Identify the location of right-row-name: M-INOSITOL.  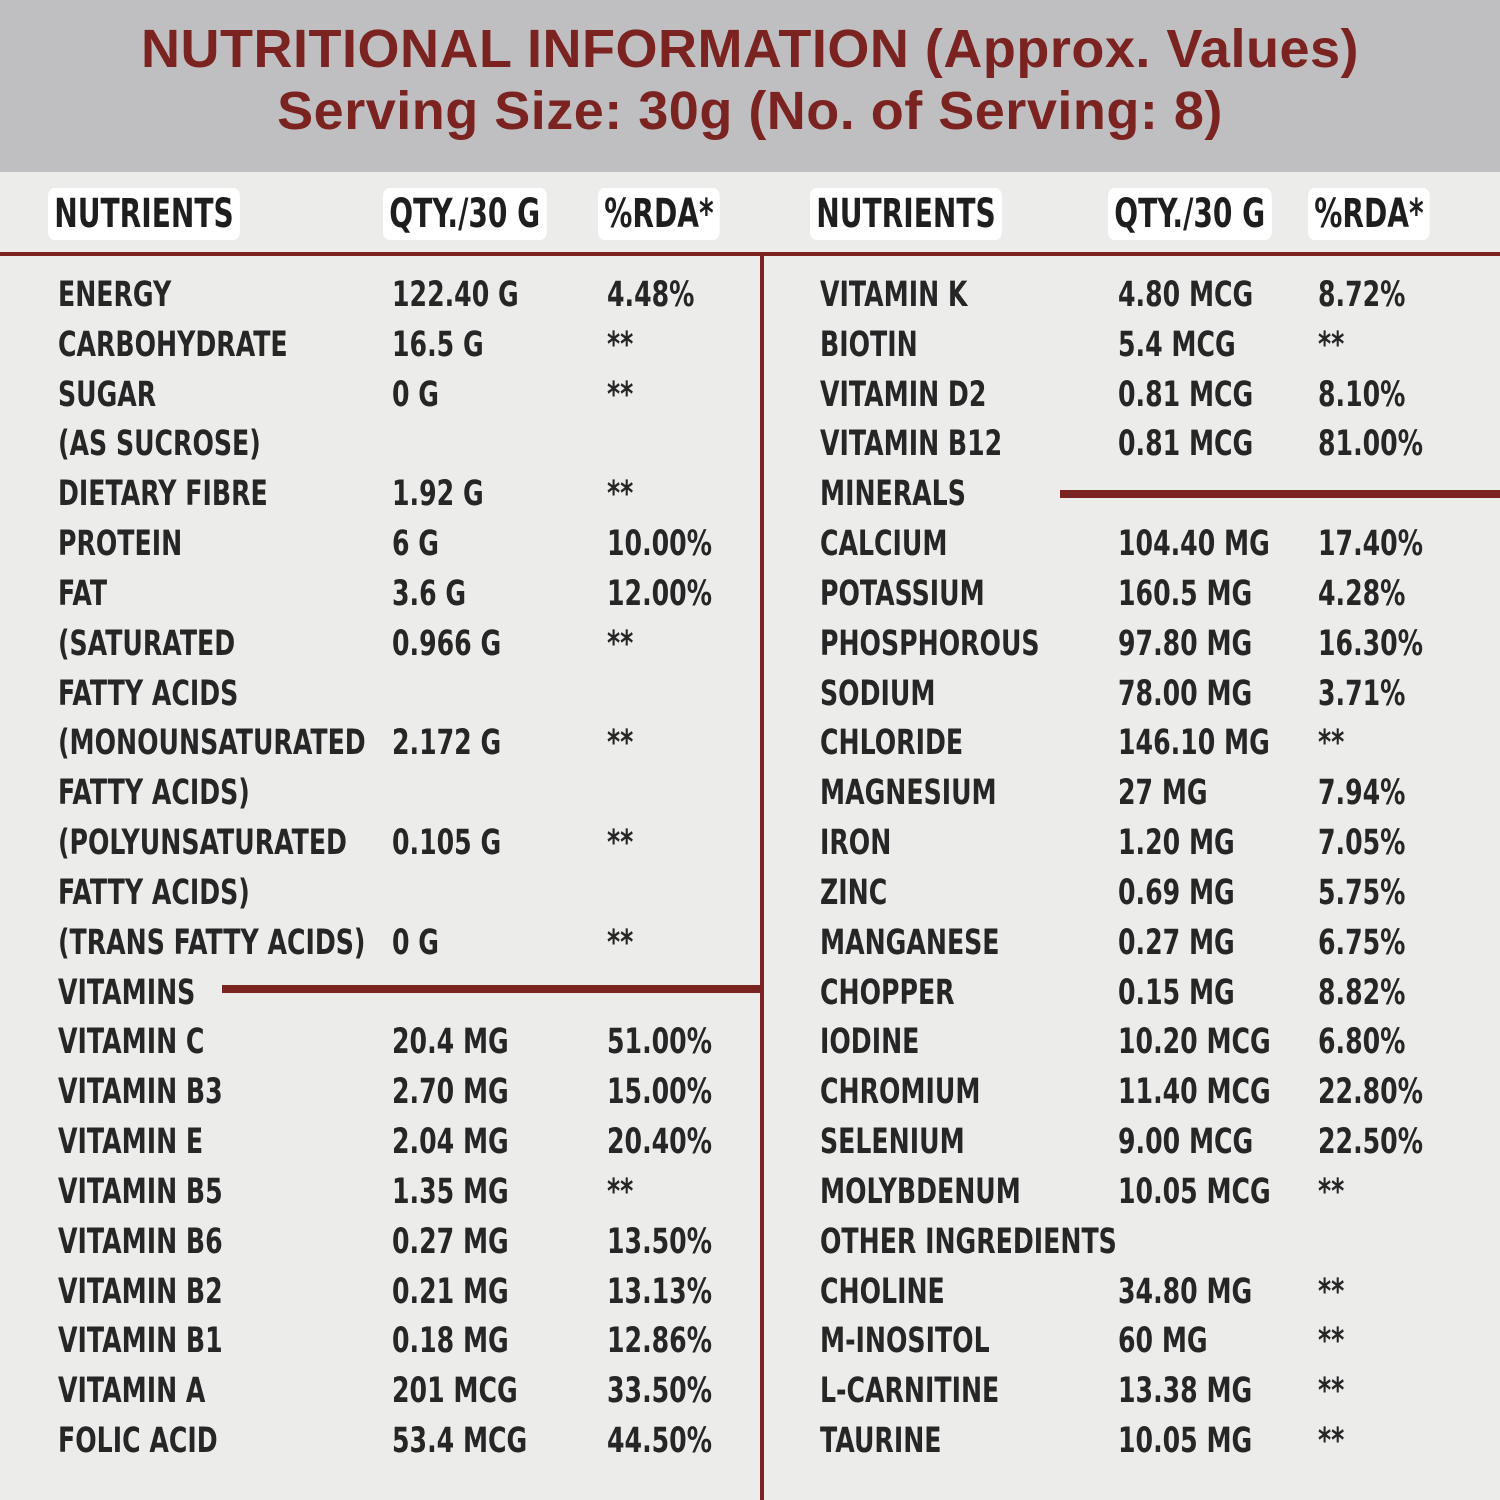
(905, 1341).